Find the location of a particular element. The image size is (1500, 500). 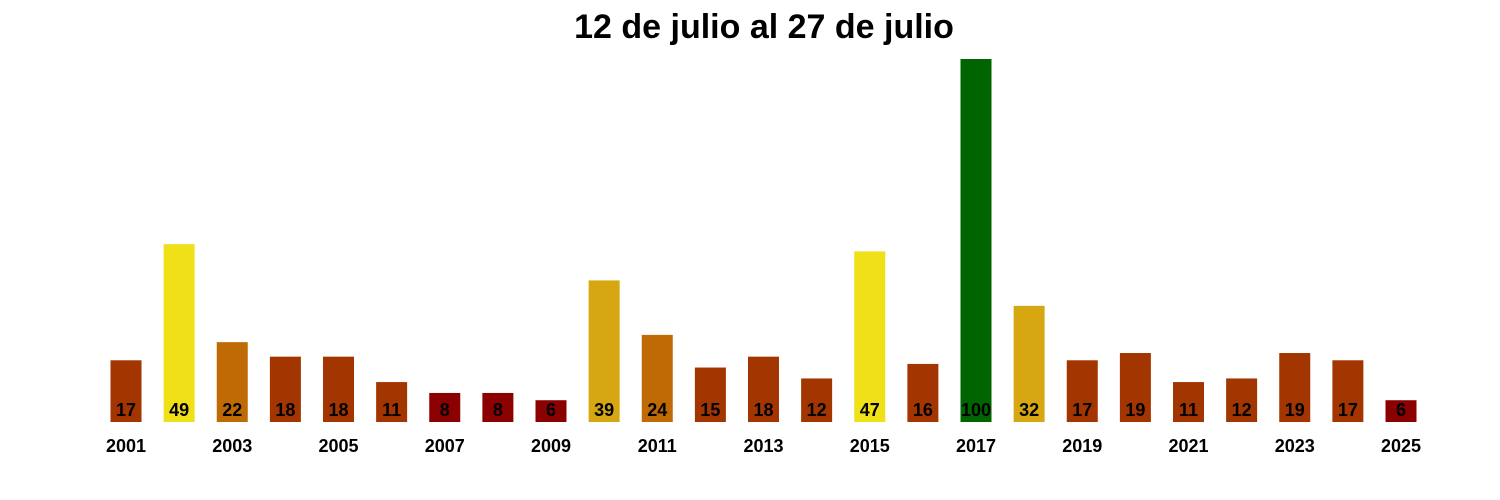

bar-value-label-2003: 22 is located at coordinates (232, 410).